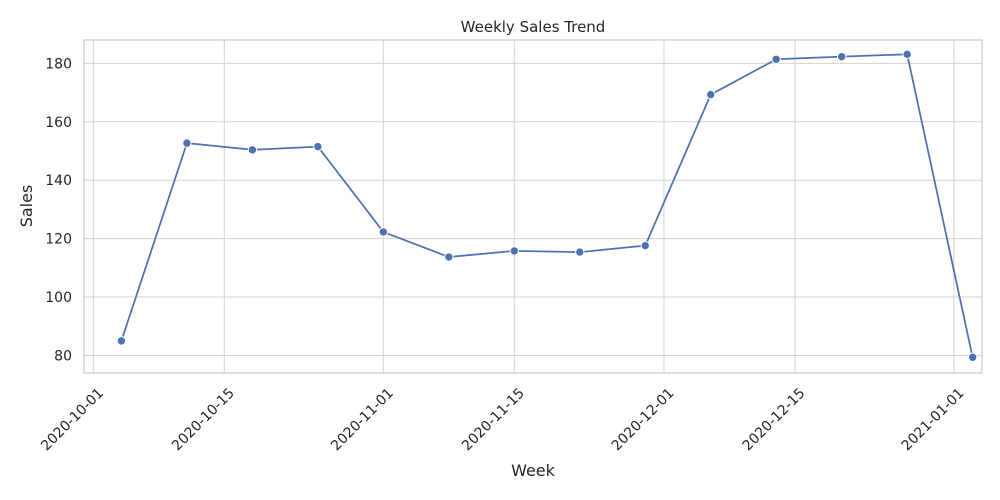  I want to click on y-tick-label: 80, so click(63, 356).